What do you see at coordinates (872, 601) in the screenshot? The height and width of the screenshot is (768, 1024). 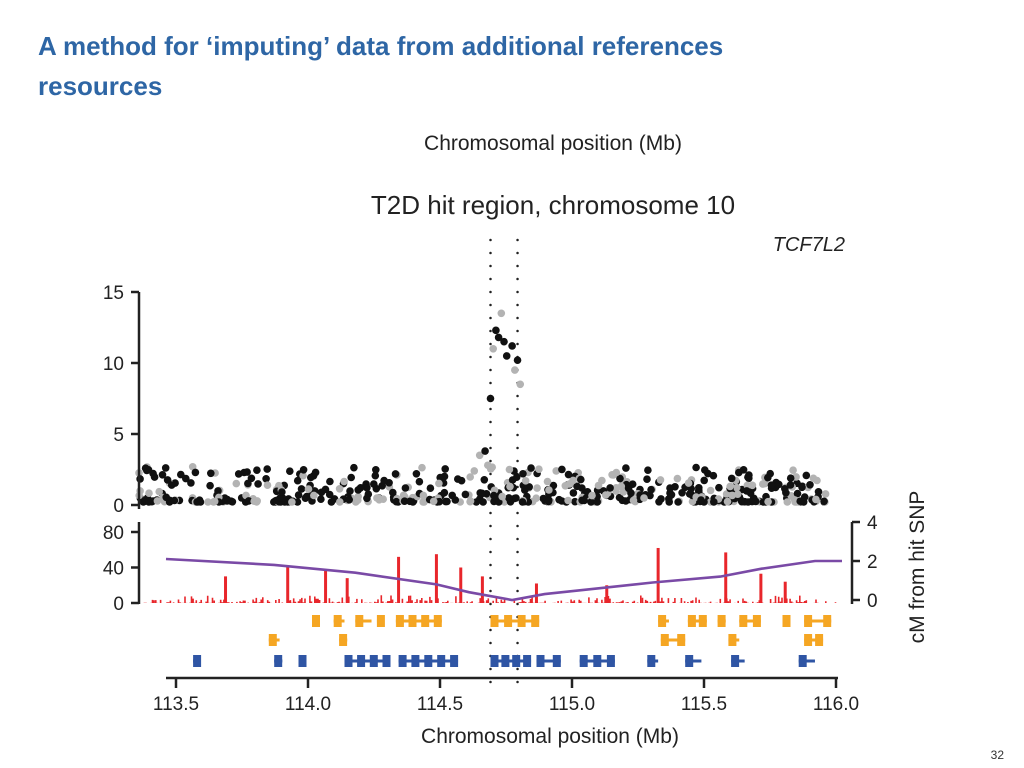 I see `cm-y-tick-label: 0` at bounding box center [872, 601].